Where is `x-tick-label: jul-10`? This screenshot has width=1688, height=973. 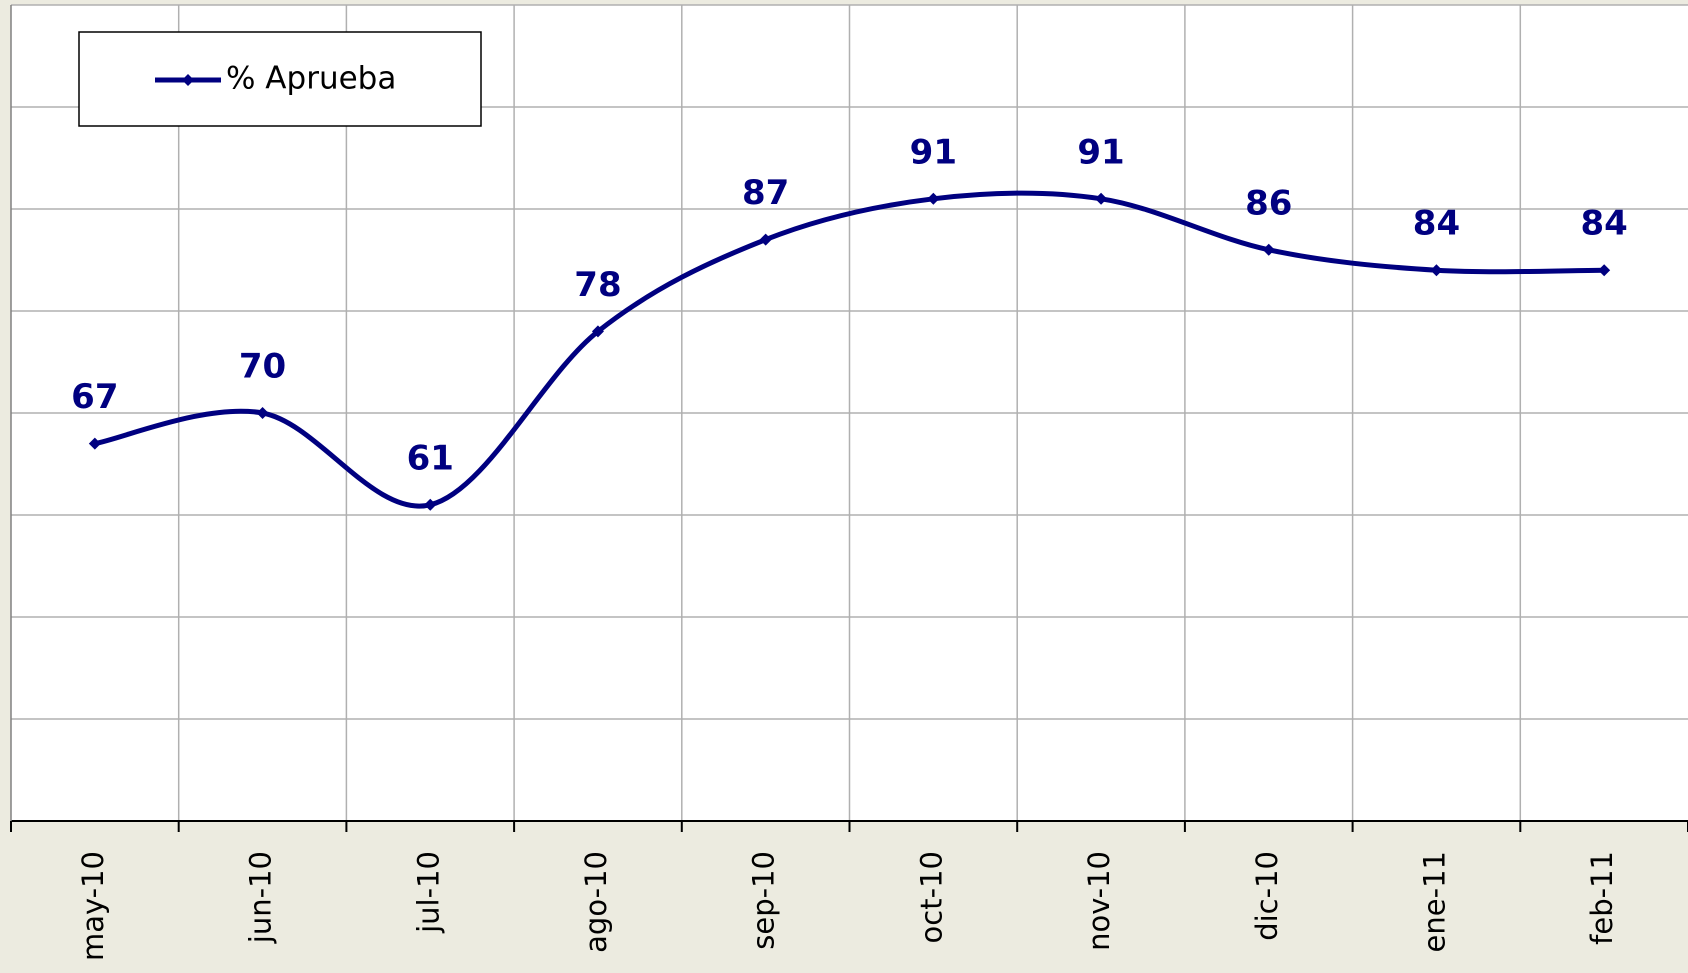
x-tick-label: jul-10 is located at coordinates (428, 892).